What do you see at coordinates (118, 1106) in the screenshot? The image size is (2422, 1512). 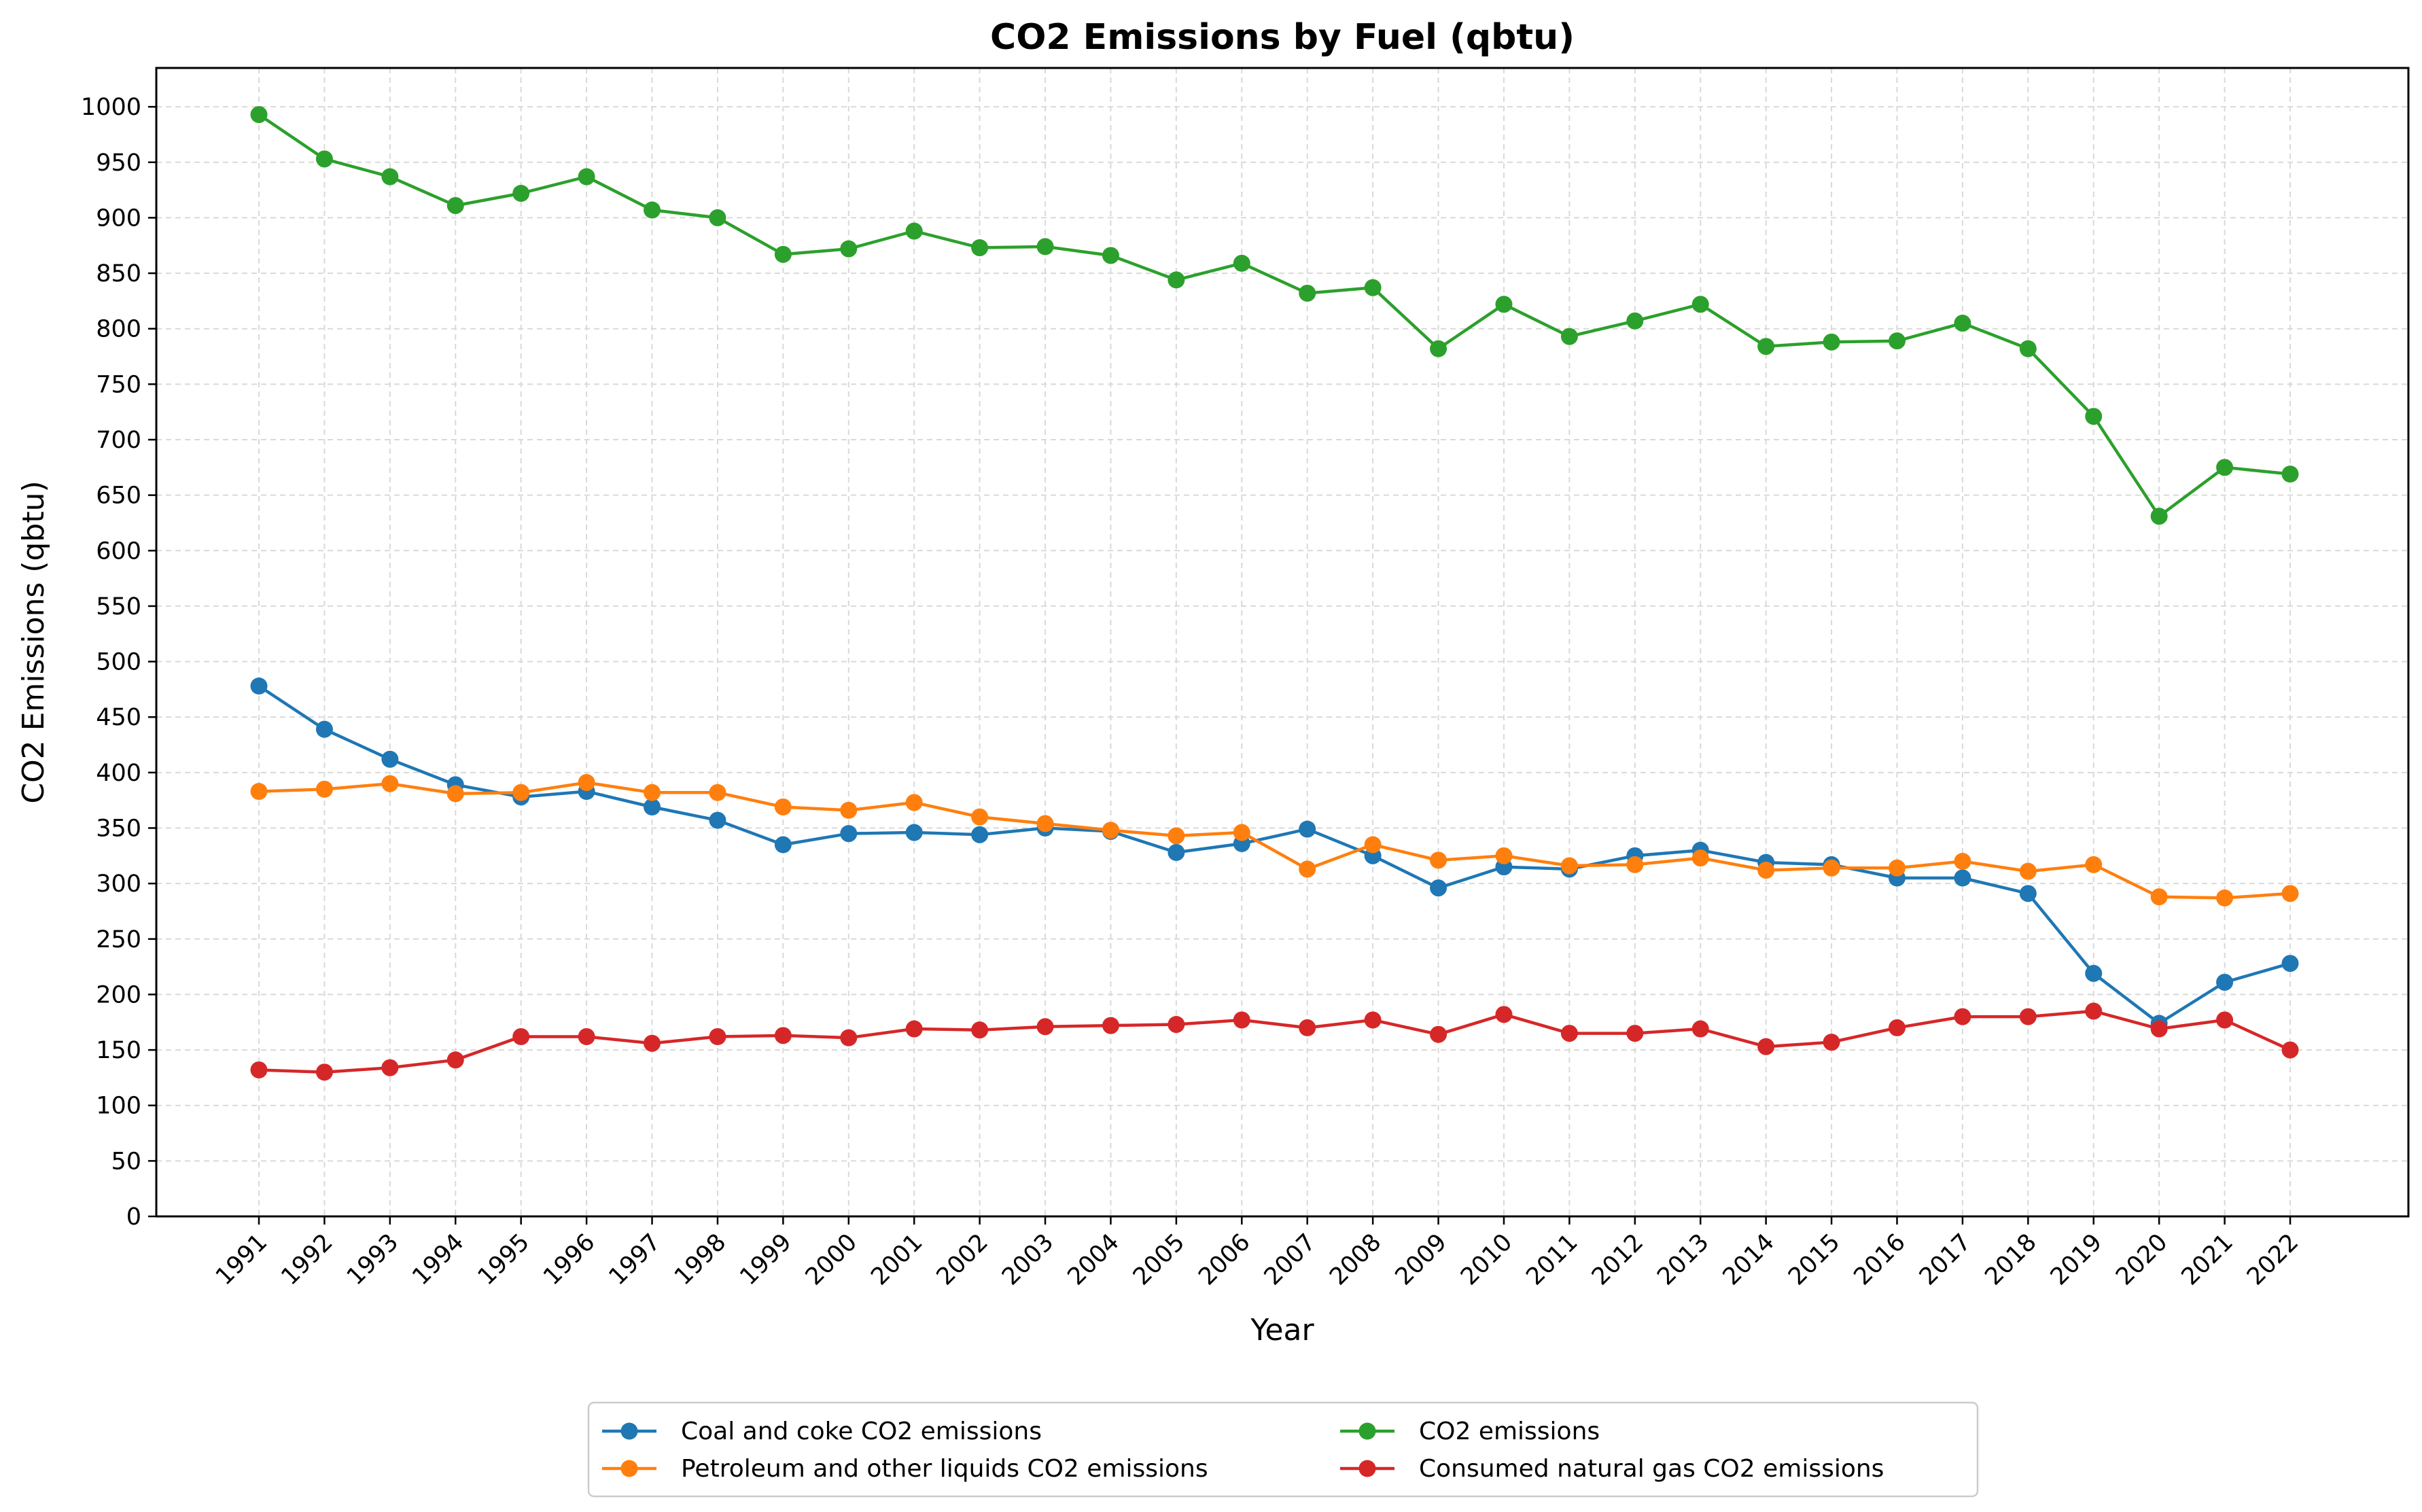 I see `y-tick-label: 100` at bounding box center [118, 1106].